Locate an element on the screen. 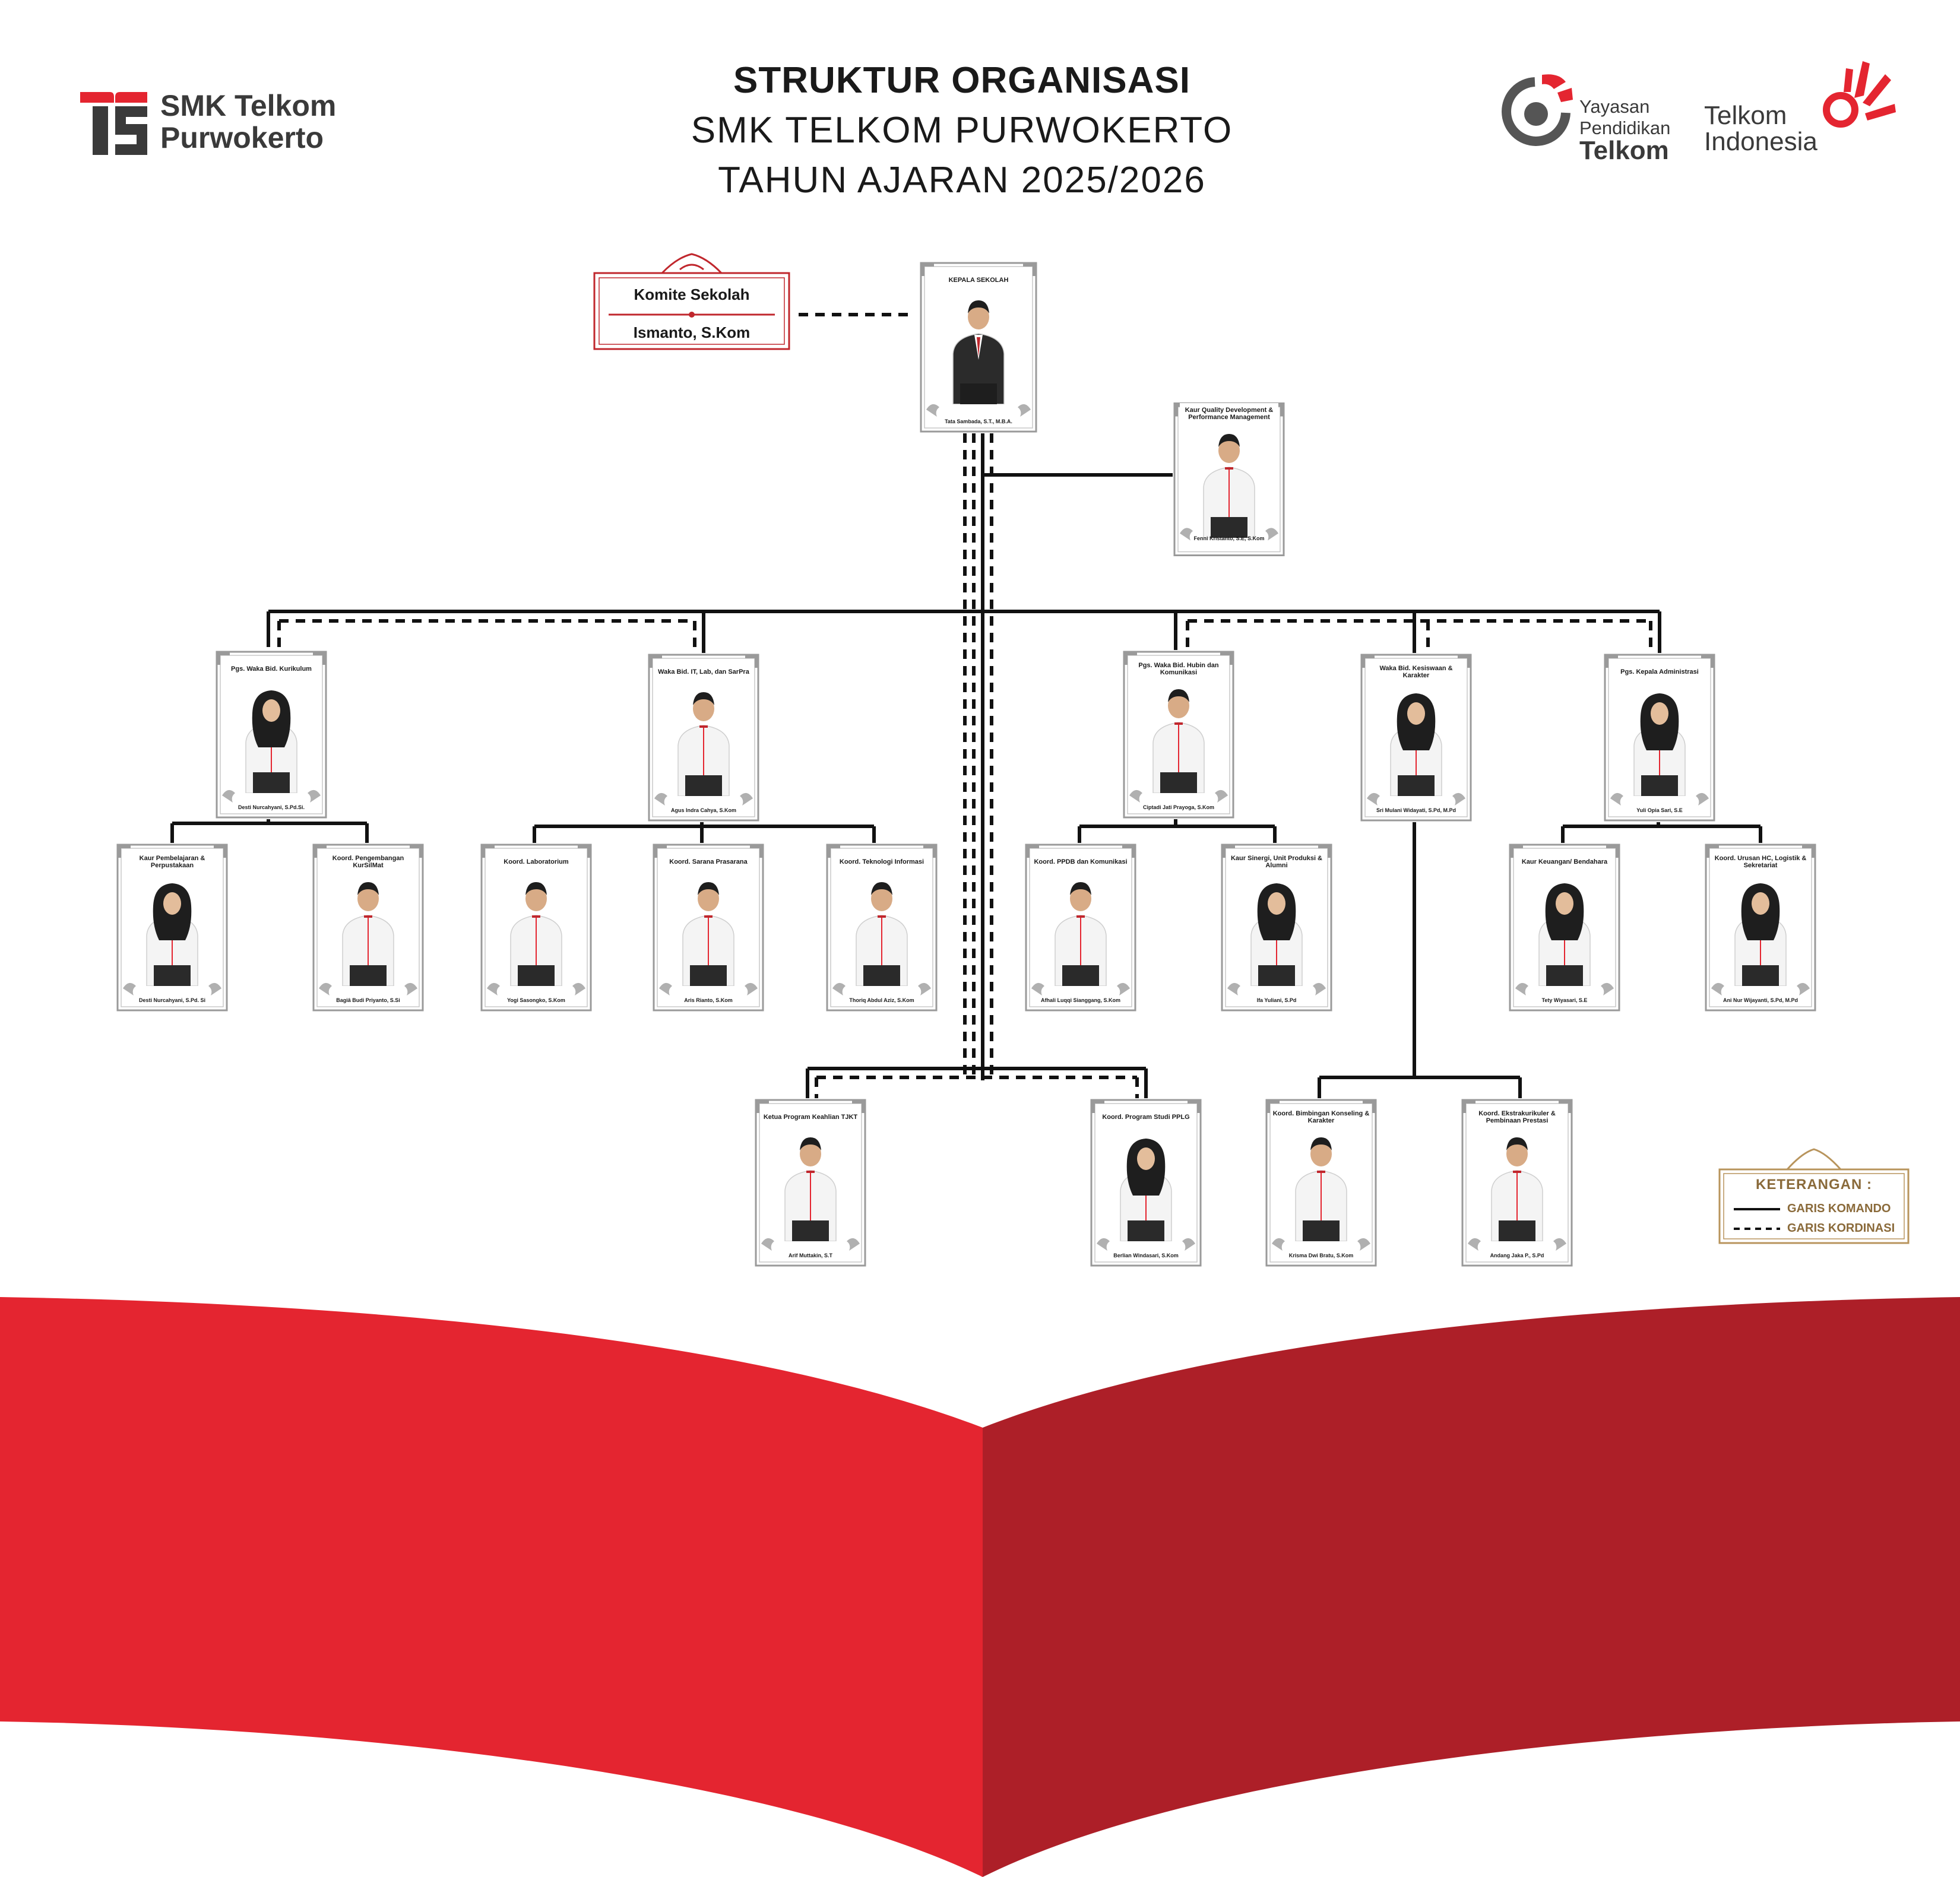  card-person-name: Arif Muttakin, S.T is located at coordinates (810, 1255).